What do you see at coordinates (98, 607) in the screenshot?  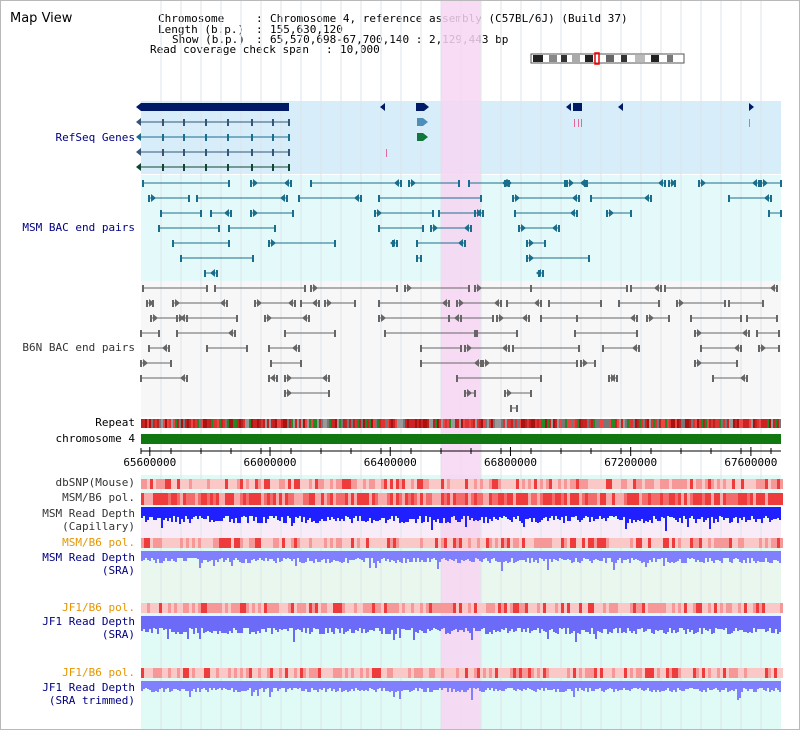 I see `track-label-jf1-pol-1: JF1/B6 pol.` at bounding box center [98, 607].